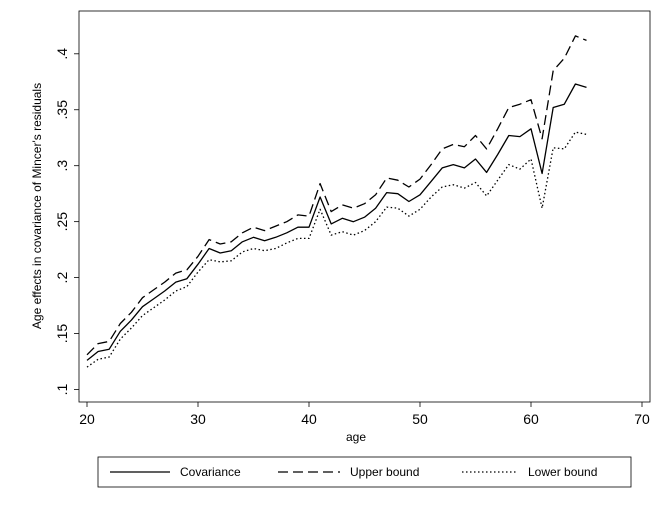  What do you see at coordinates (87, 419) in the screenshot?
I see `x-tick-label: 20` at bounding box center [87, 419].